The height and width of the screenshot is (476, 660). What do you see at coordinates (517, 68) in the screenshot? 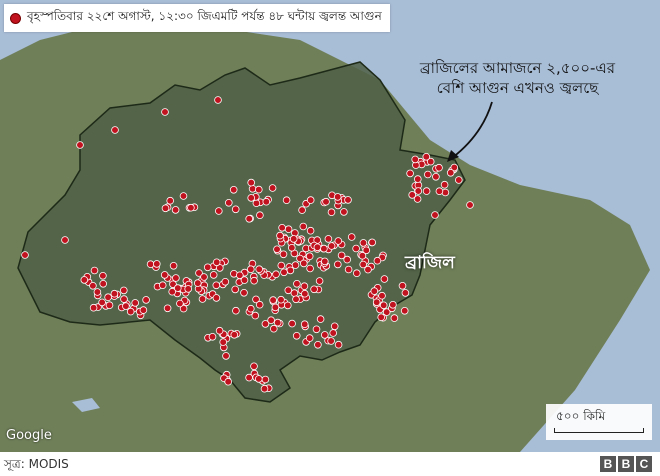
I see `callout-line-1: ব্রাজিলের আমাজনে ২,৫০০-এর` at bounding box center [517, 68].